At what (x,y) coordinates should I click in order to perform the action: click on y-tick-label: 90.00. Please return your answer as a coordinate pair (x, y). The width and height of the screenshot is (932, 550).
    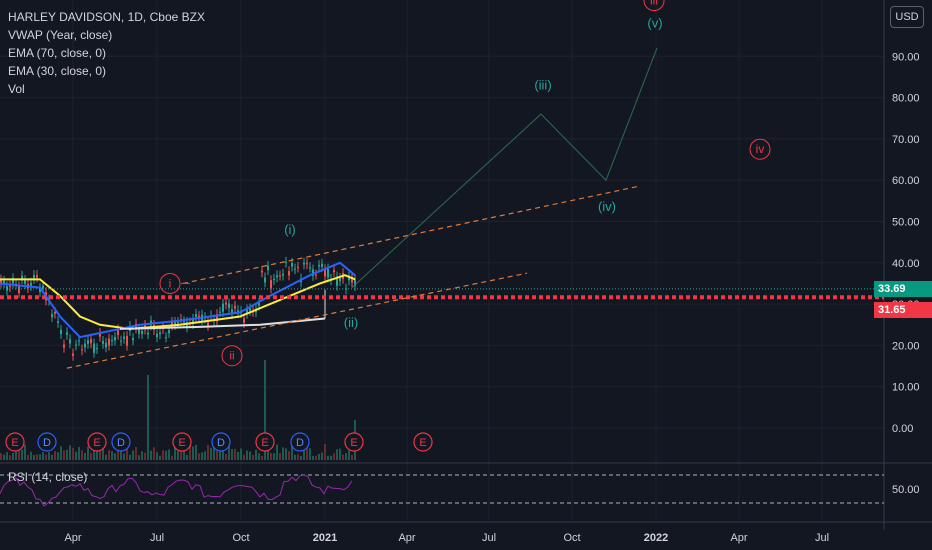
    Looking at the image, I should click on (906, 57).